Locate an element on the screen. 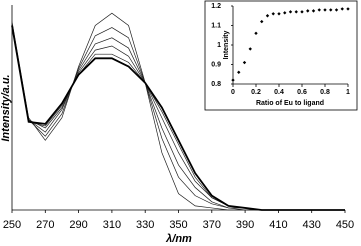 This screenshot has width=361, height=246. y-tick-label: 1 is located at coordinates (219, 45).